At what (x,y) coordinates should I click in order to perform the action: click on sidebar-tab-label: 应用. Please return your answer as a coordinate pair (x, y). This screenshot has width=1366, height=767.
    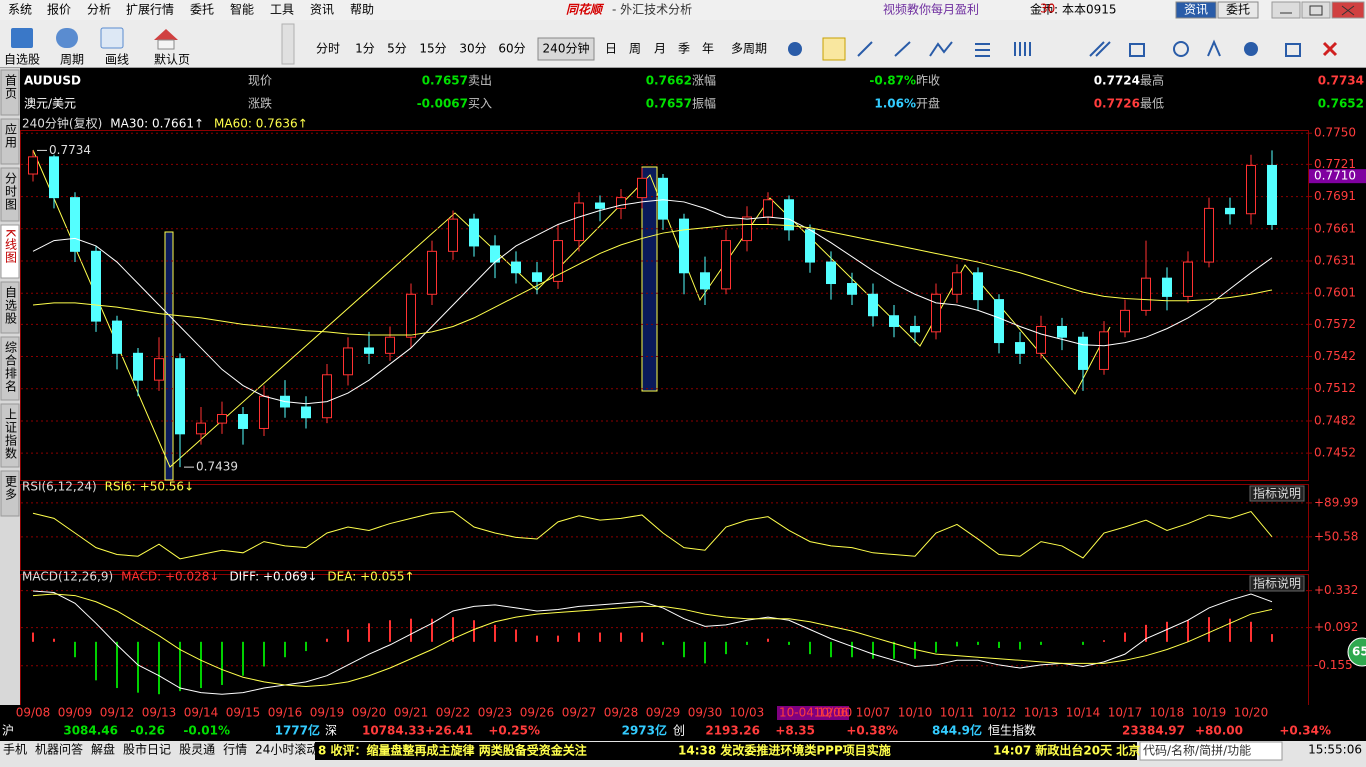
    Looking at the image, I should click on (11, 135).